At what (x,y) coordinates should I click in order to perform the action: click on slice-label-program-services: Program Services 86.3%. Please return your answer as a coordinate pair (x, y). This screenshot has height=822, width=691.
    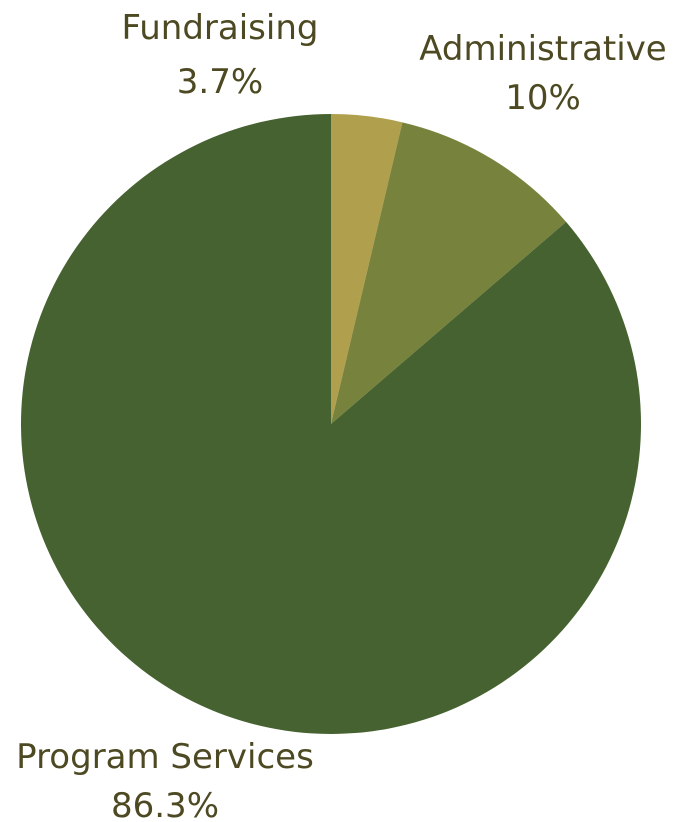
    Looking at the image, I should click on (165, 779).